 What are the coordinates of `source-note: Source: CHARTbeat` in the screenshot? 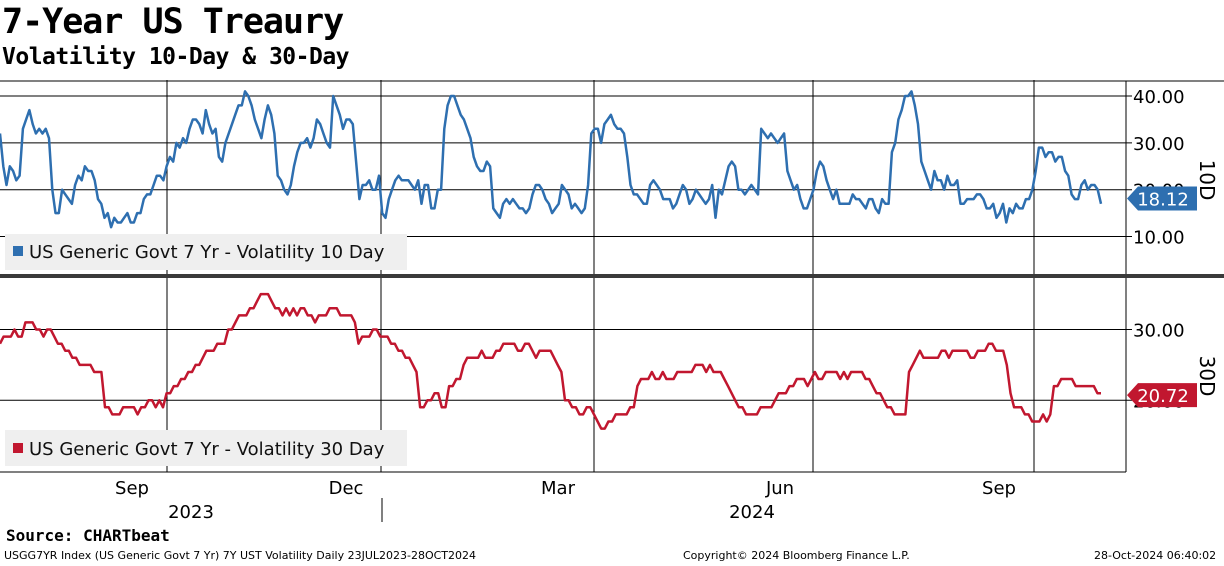 It's located at (88, 535).